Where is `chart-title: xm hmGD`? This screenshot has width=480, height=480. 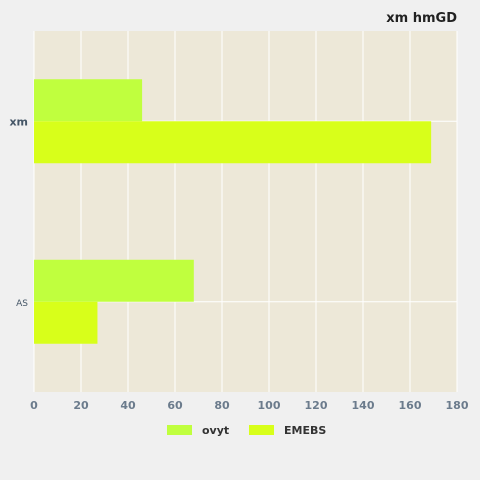
chart-title: xm hmGD is located at coordinates (421, 18).